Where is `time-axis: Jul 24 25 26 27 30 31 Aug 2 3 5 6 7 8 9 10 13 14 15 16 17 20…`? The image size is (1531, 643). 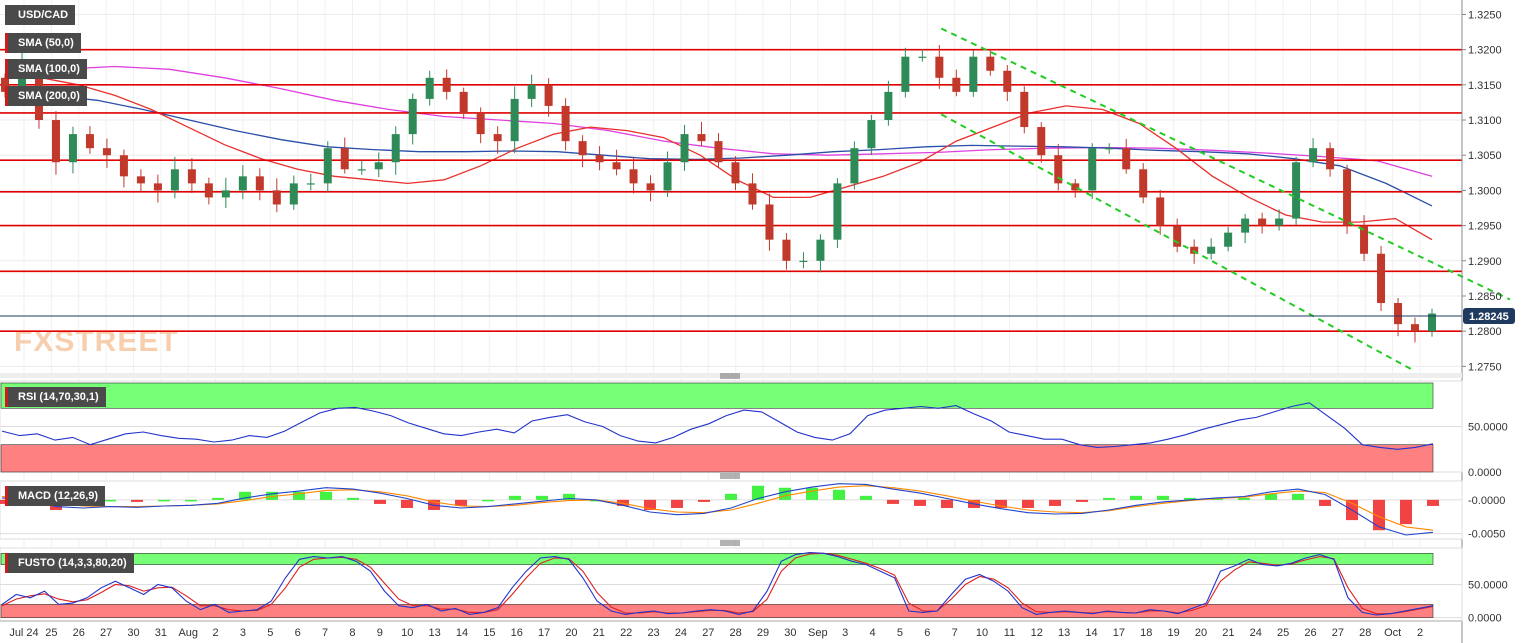 time-axis: Jul 24 25 26 27 30 31 Aug 2 3 5 6 7 8 9 10 13 14 15 16 17 20… is located at coordinates (731, 629).